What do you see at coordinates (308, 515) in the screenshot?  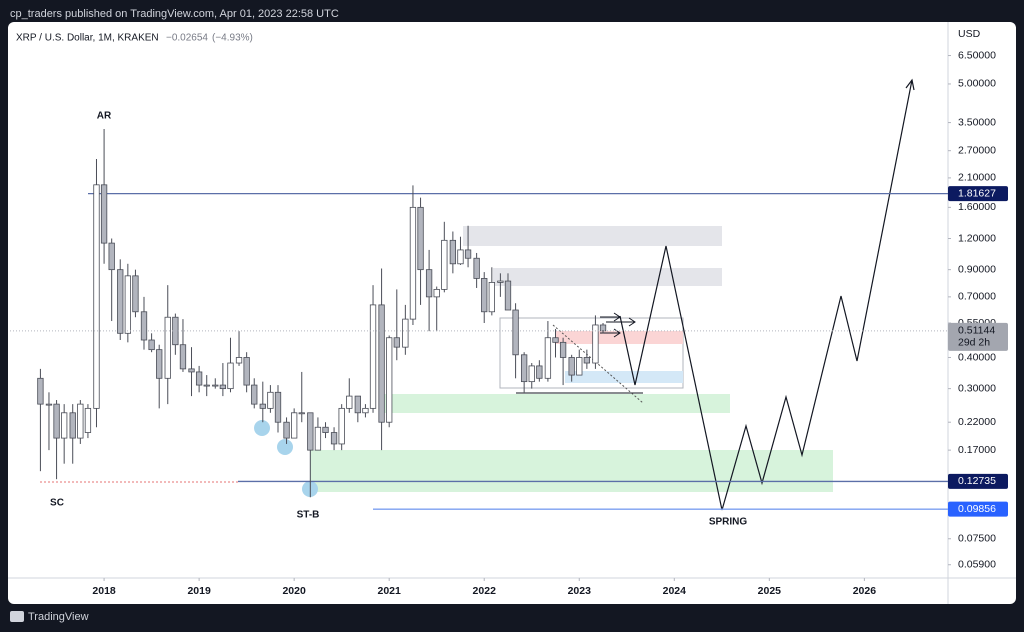 I see `annotation: ST-B` at bounding box center [308, 515].